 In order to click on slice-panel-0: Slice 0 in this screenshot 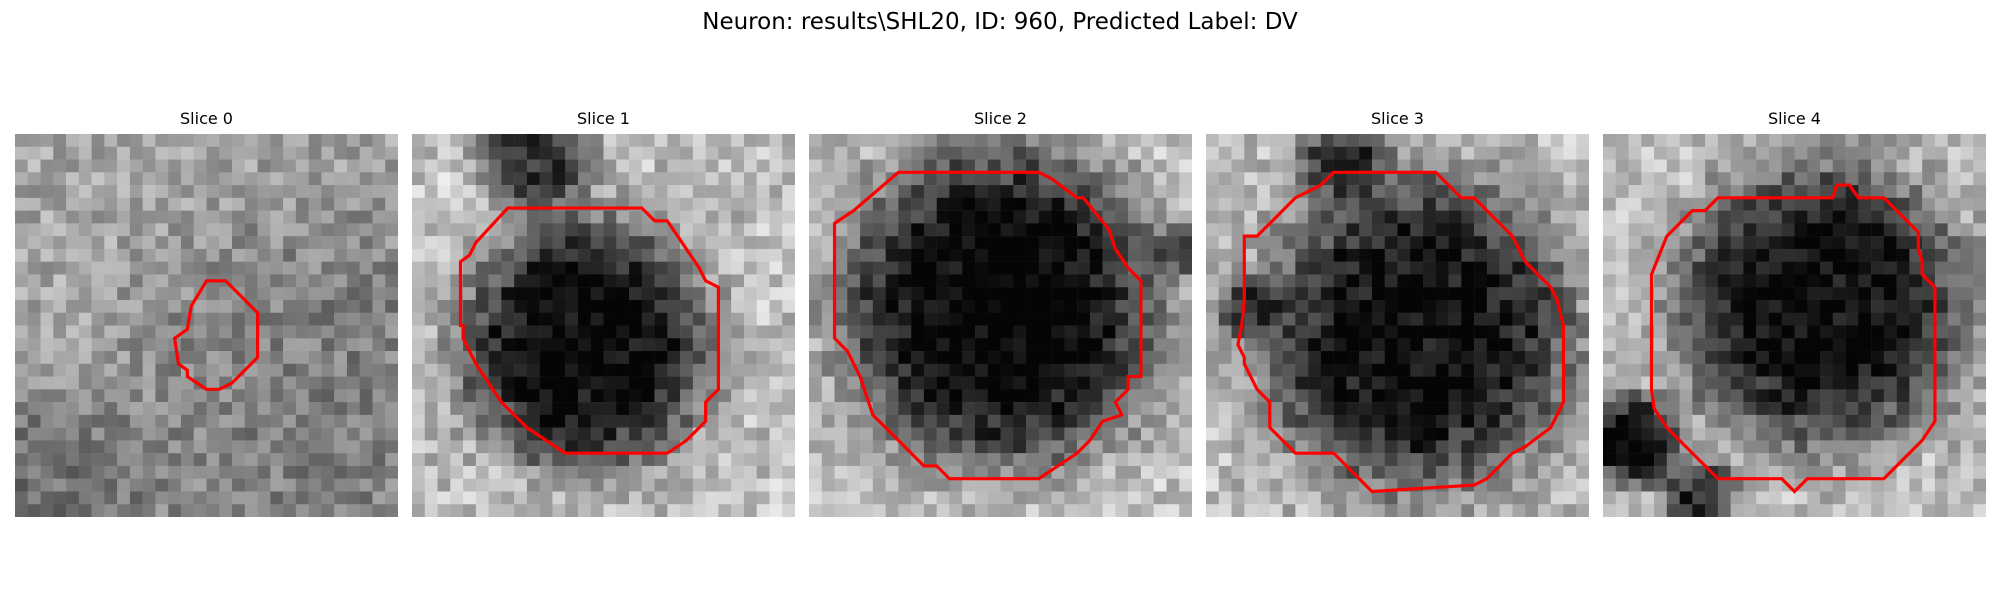, I will do `click(206, 312)`.